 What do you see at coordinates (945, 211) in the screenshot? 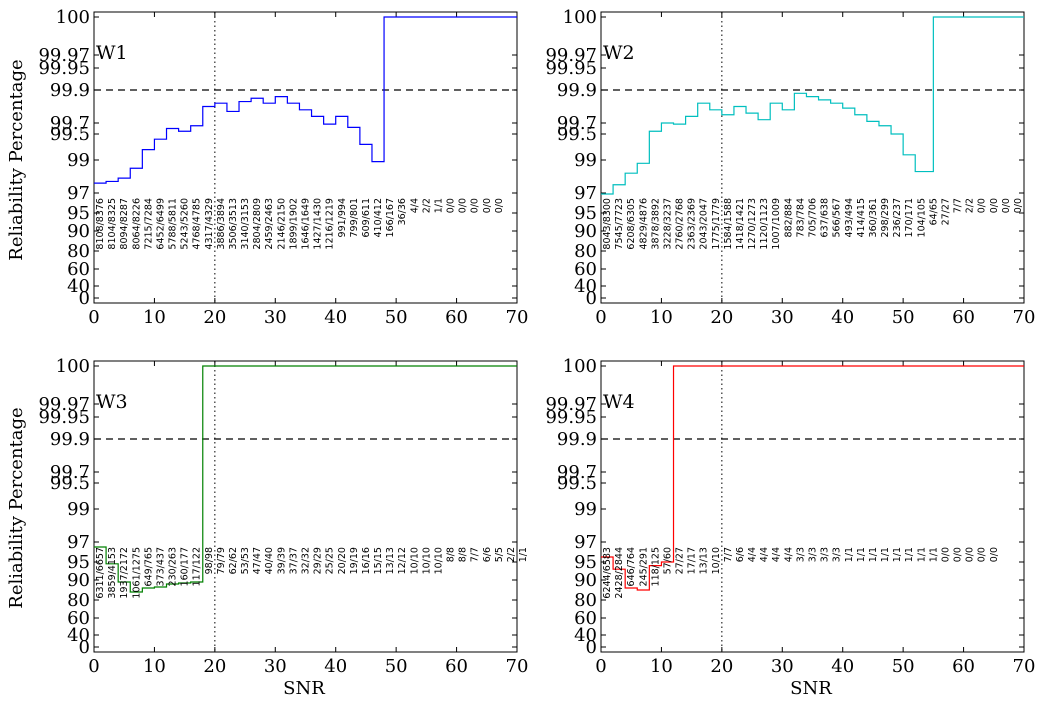
I see `ratio-label: 27/27` at bounding box center [945, 211].